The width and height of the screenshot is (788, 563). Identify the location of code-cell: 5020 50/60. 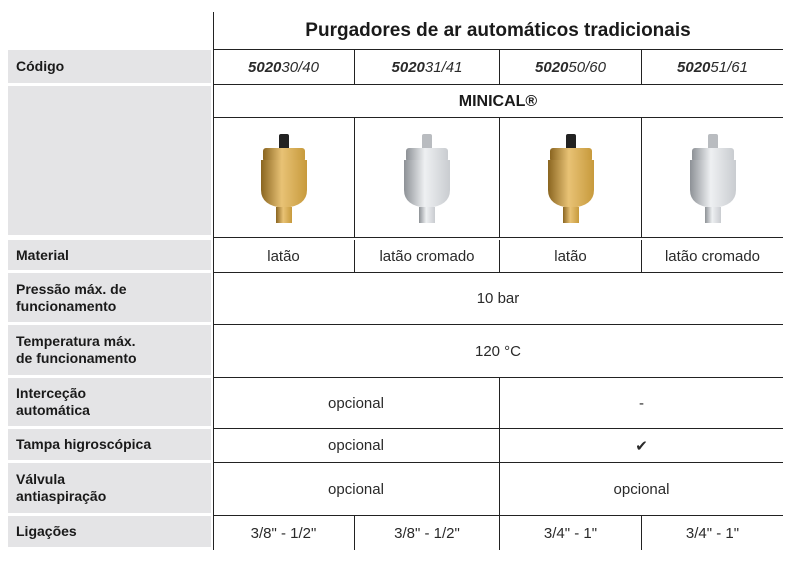
(571, 67).